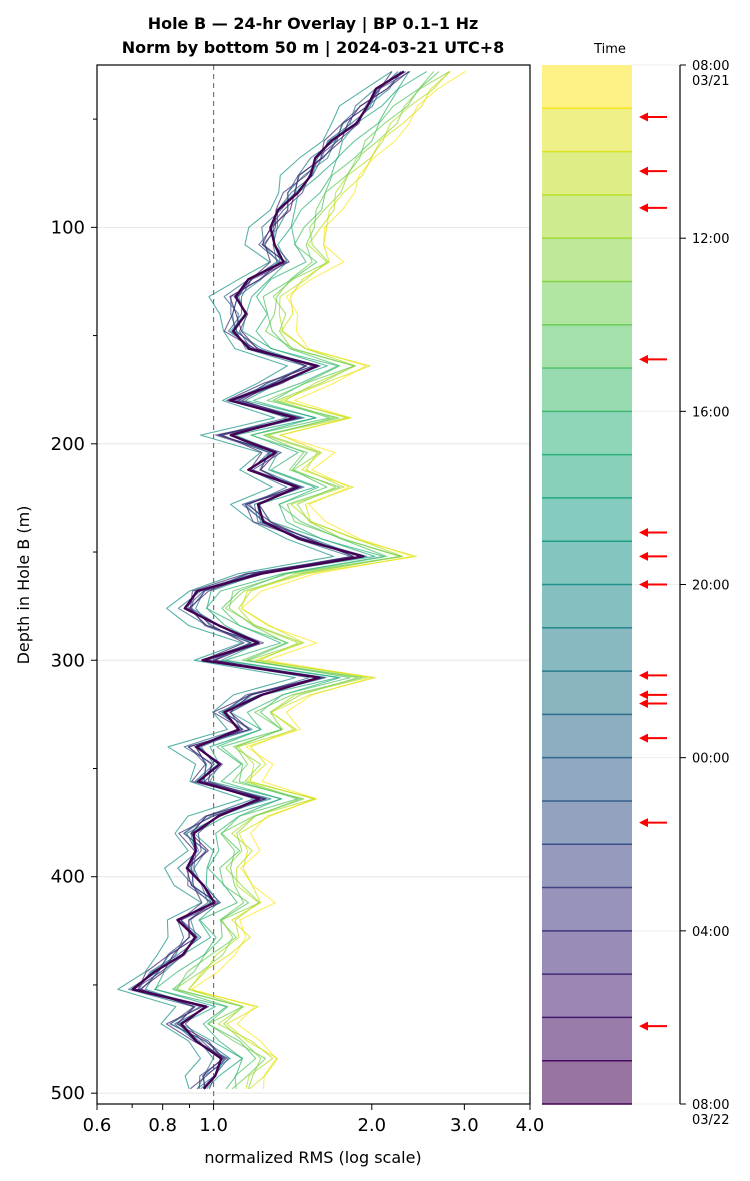 The height and width of the screenshot is (1181, 750). What do you see at coordinates (530, 1125) in the screenshot?
I see `x-tick-label: 4.0` at bounding box center [530, 1125].